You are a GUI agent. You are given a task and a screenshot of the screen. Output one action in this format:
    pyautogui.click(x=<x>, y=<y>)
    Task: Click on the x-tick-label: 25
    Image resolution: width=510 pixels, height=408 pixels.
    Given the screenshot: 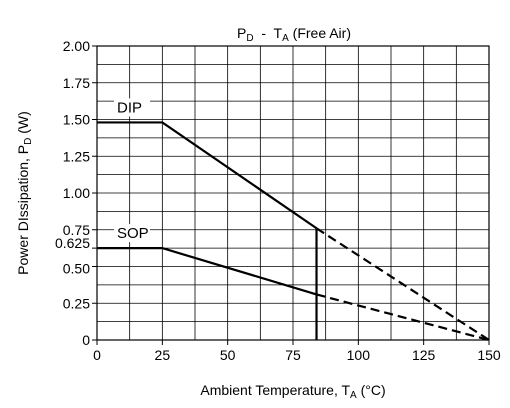 What is the action you would take?
    pyautogui.click(x=163, y=355)
    